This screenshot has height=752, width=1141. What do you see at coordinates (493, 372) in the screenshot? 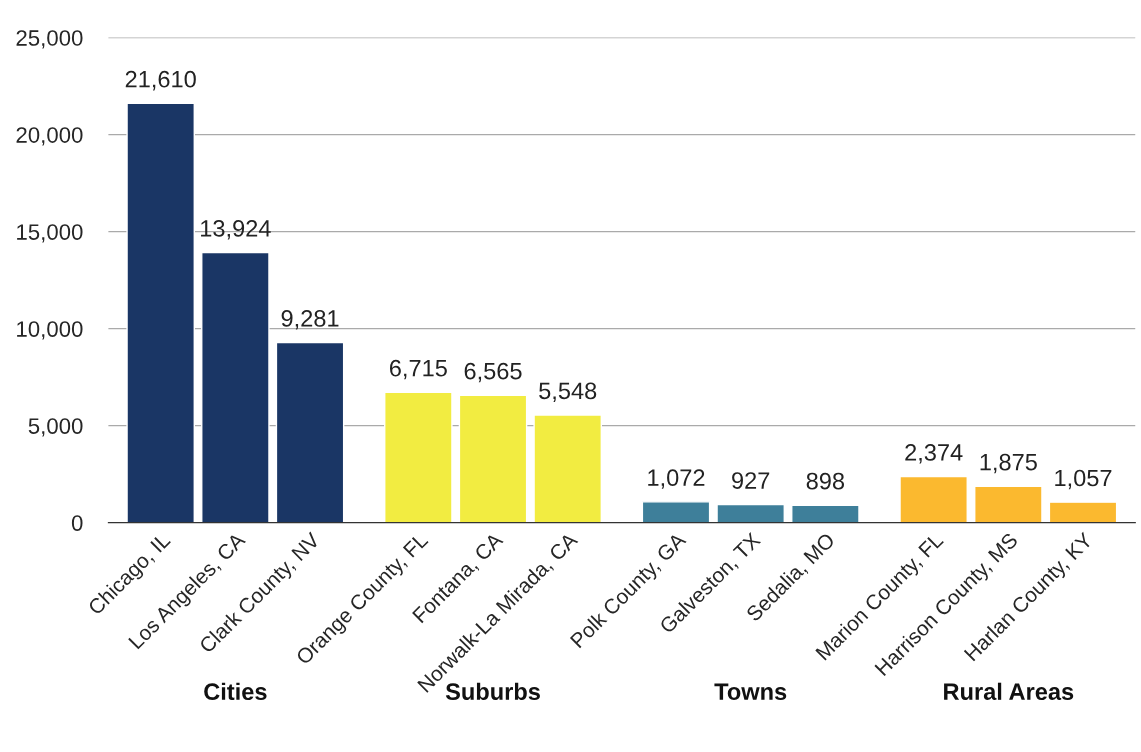
I see `data-label: 6,565` at bounding box center [493, 372].